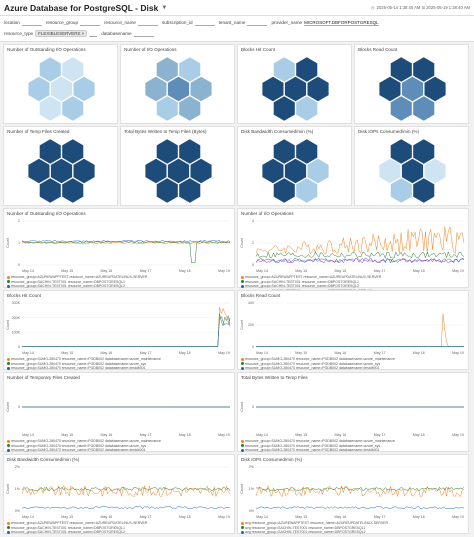 The height and width of the screenshot is (537, 474). I want to click on filter-resource-type: resource_type FLEXIBLESERVERS ×, so click(51, 33).